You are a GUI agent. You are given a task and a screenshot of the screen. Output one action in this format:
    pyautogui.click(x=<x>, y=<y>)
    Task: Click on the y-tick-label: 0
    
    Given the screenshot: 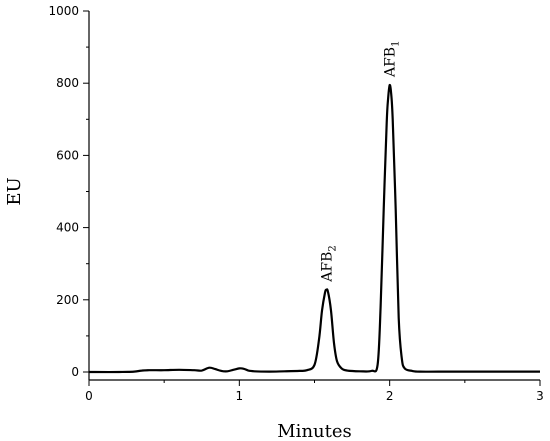 What is the action you would take?
    pyautogui.click(x=75, y=372)
    